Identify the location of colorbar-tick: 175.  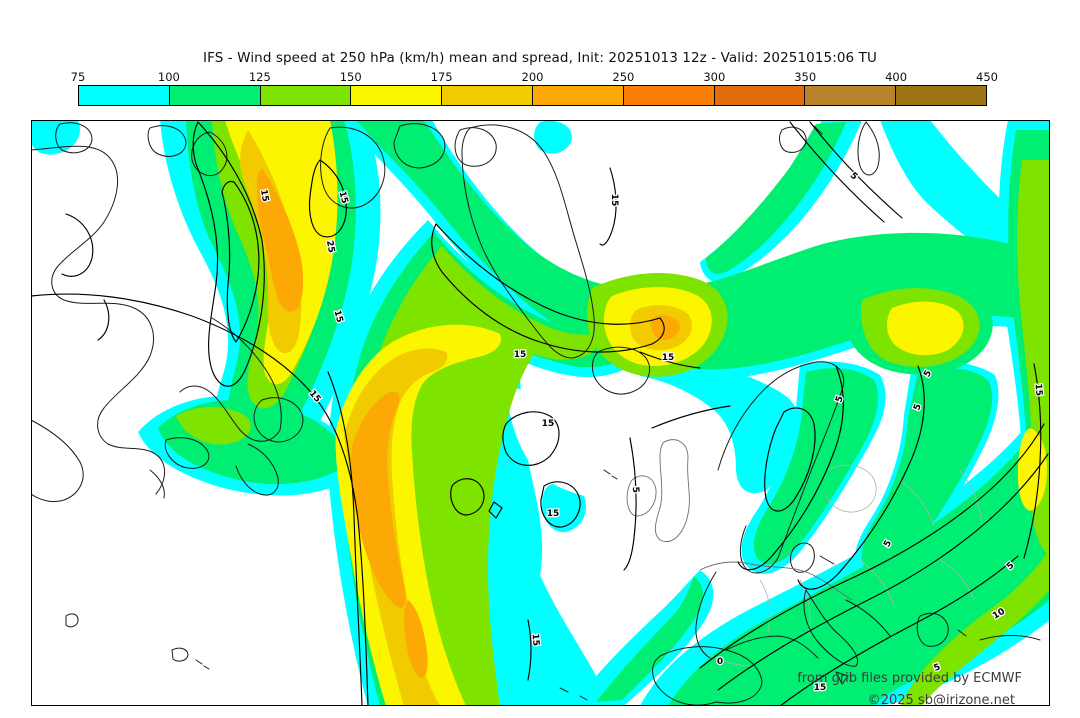
(441, 77).